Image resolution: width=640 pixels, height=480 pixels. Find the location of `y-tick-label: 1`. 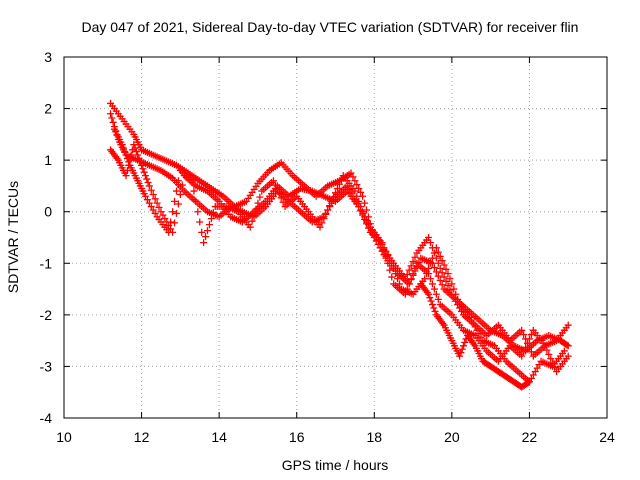

y-tick-label: 1 is located at coordinates (48, 160).